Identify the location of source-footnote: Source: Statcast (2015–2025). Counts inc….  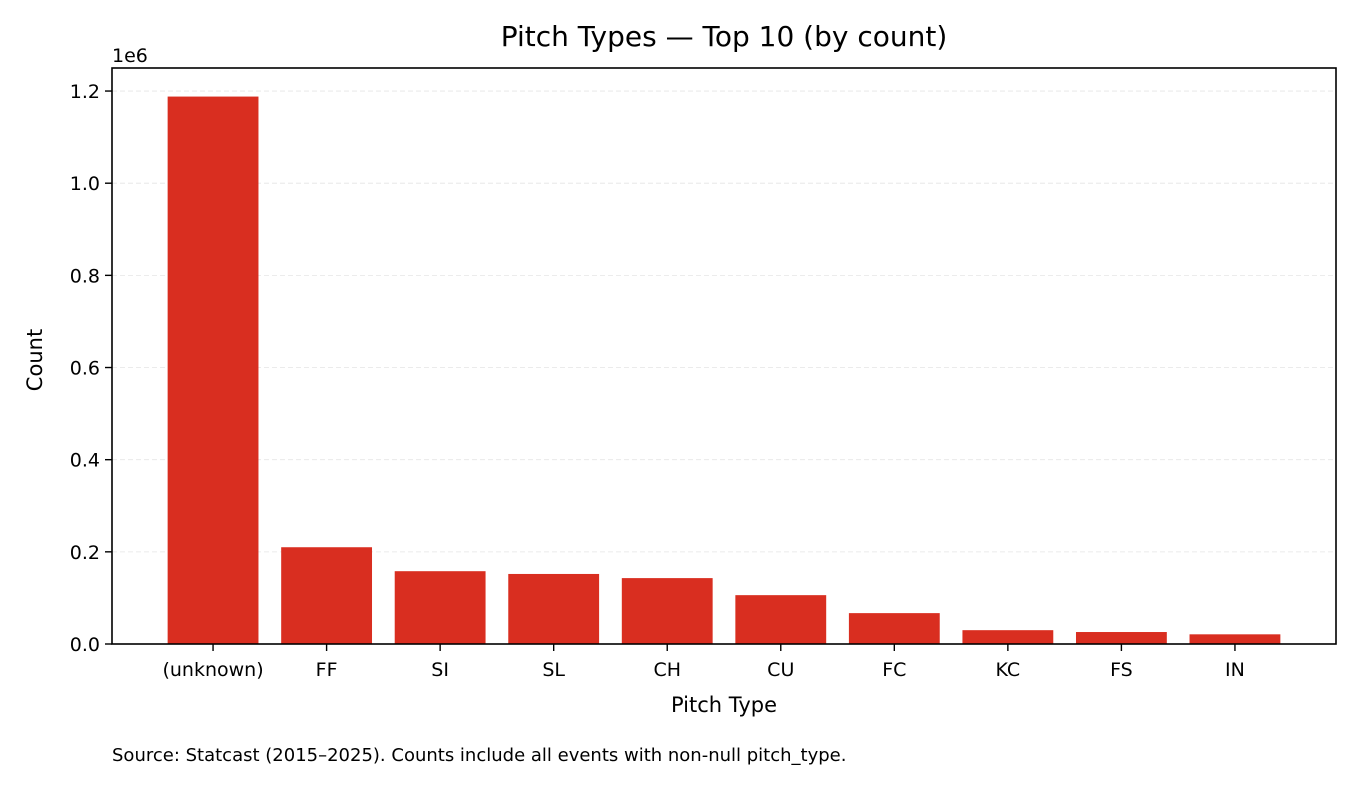
(479, 755).